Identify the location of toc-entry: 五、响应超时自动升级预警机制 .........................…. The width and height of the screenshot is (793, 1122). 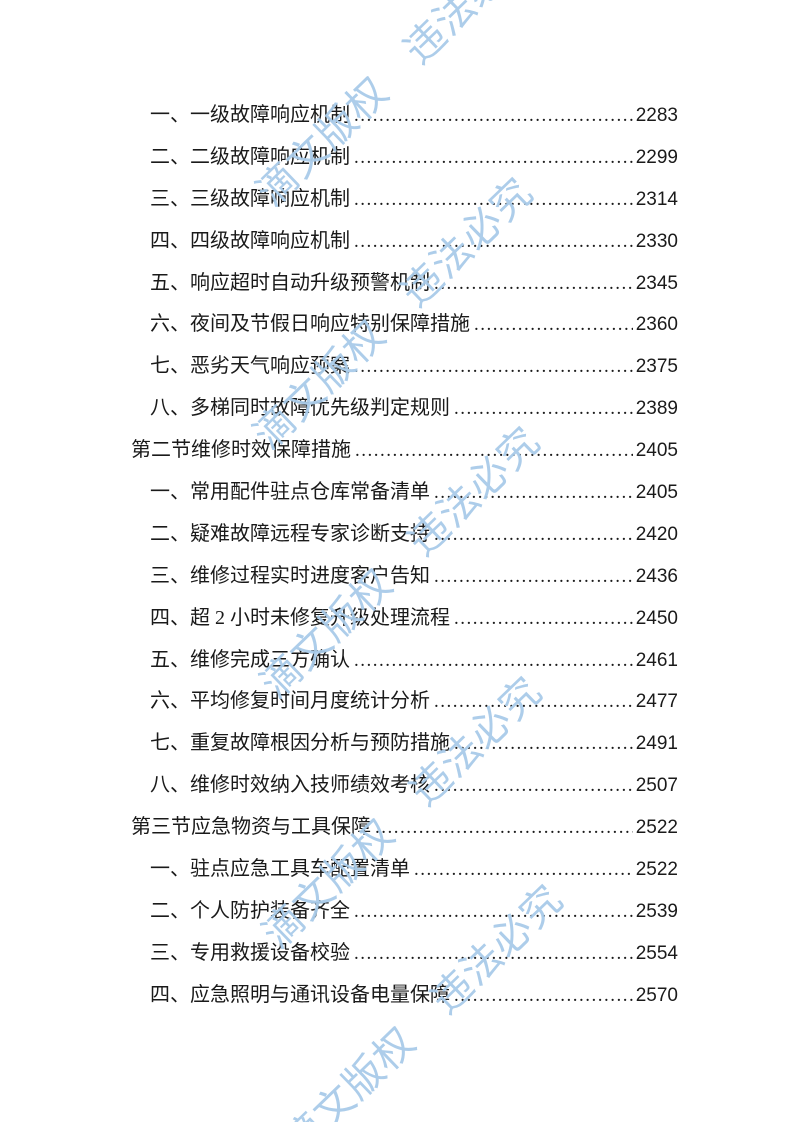
(396, 284).